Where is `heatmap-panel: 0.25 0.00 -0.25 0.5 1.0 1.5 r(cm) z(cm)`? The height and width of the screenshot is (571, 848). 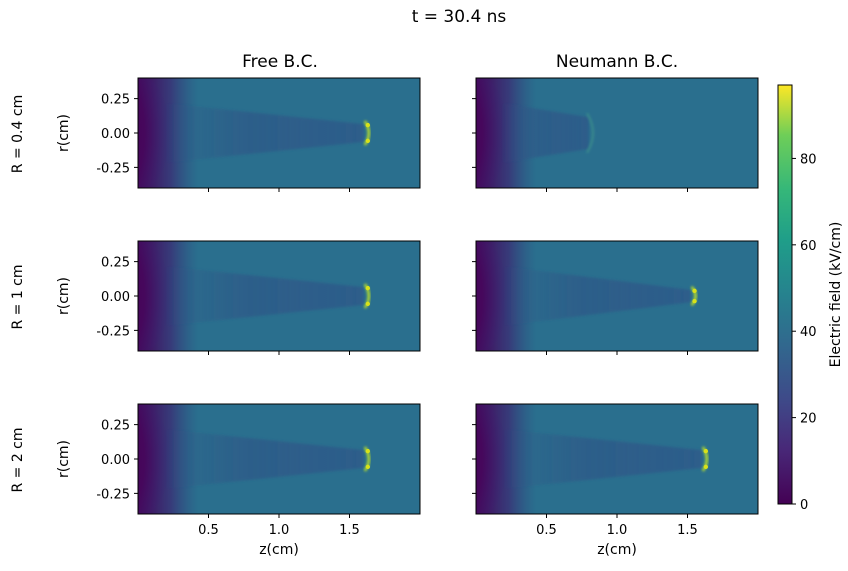
heatmap-panel: 0.25 0.00 -0.25 0.5 1.0 1.5 r(cm) z(cm) is located at coordinates (238, 480).